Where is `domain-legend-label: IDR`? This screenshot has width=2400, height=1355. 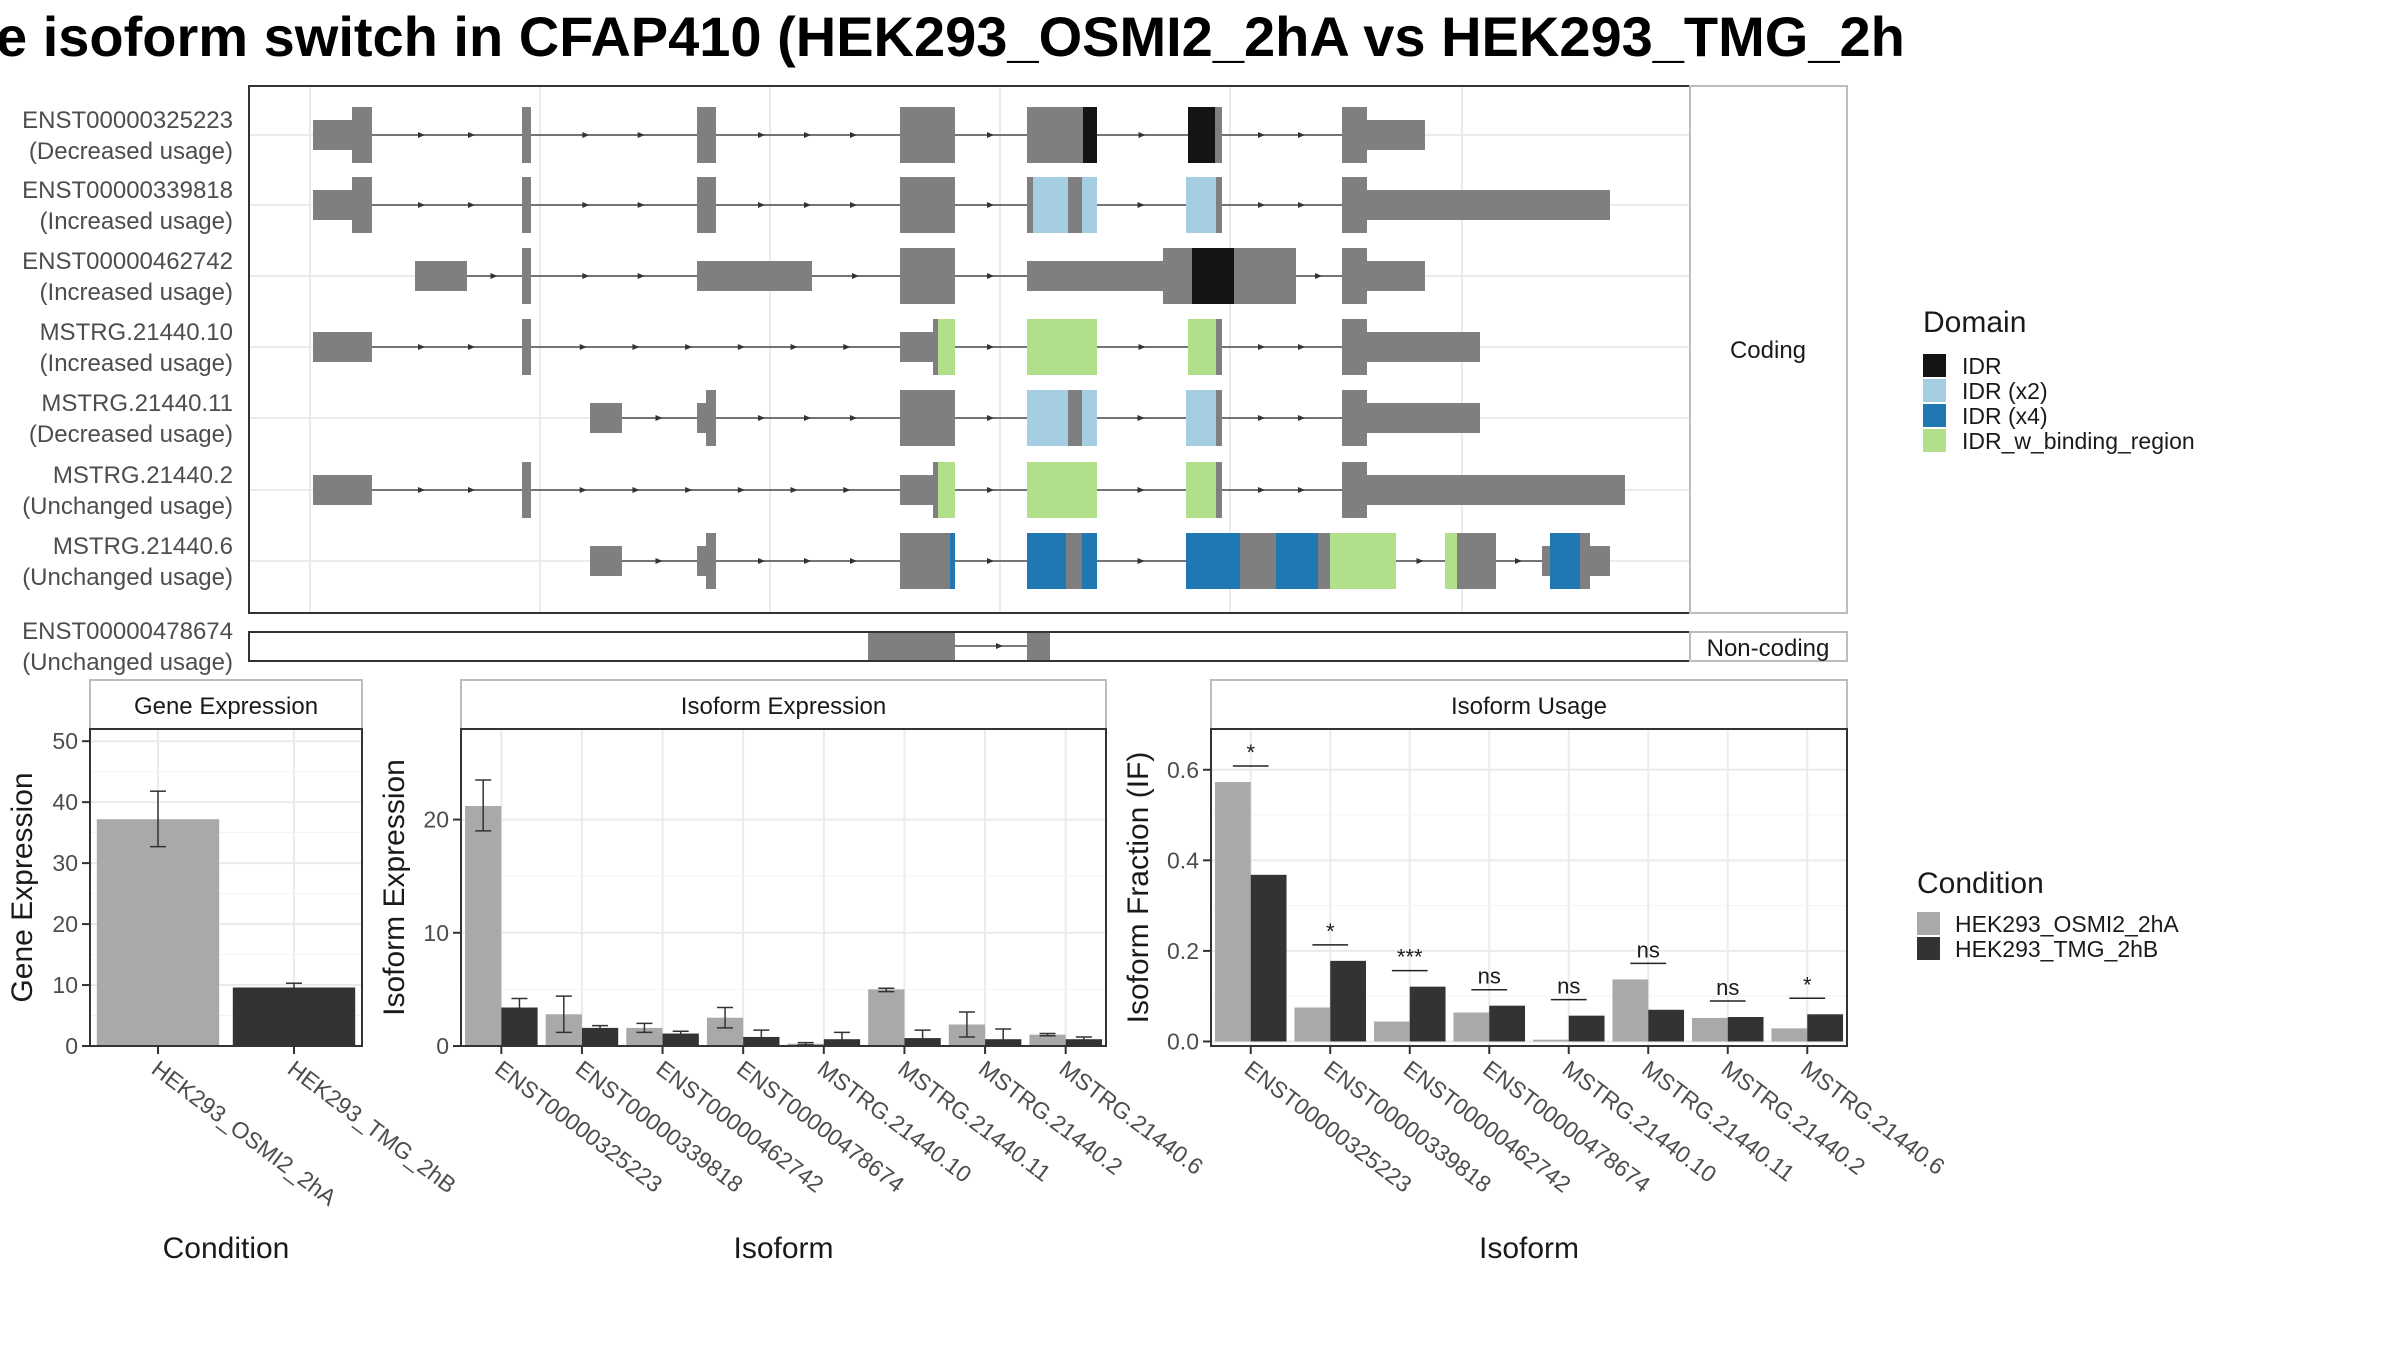
domain-legend-label: IDR is located at coordinates (1982, 366).